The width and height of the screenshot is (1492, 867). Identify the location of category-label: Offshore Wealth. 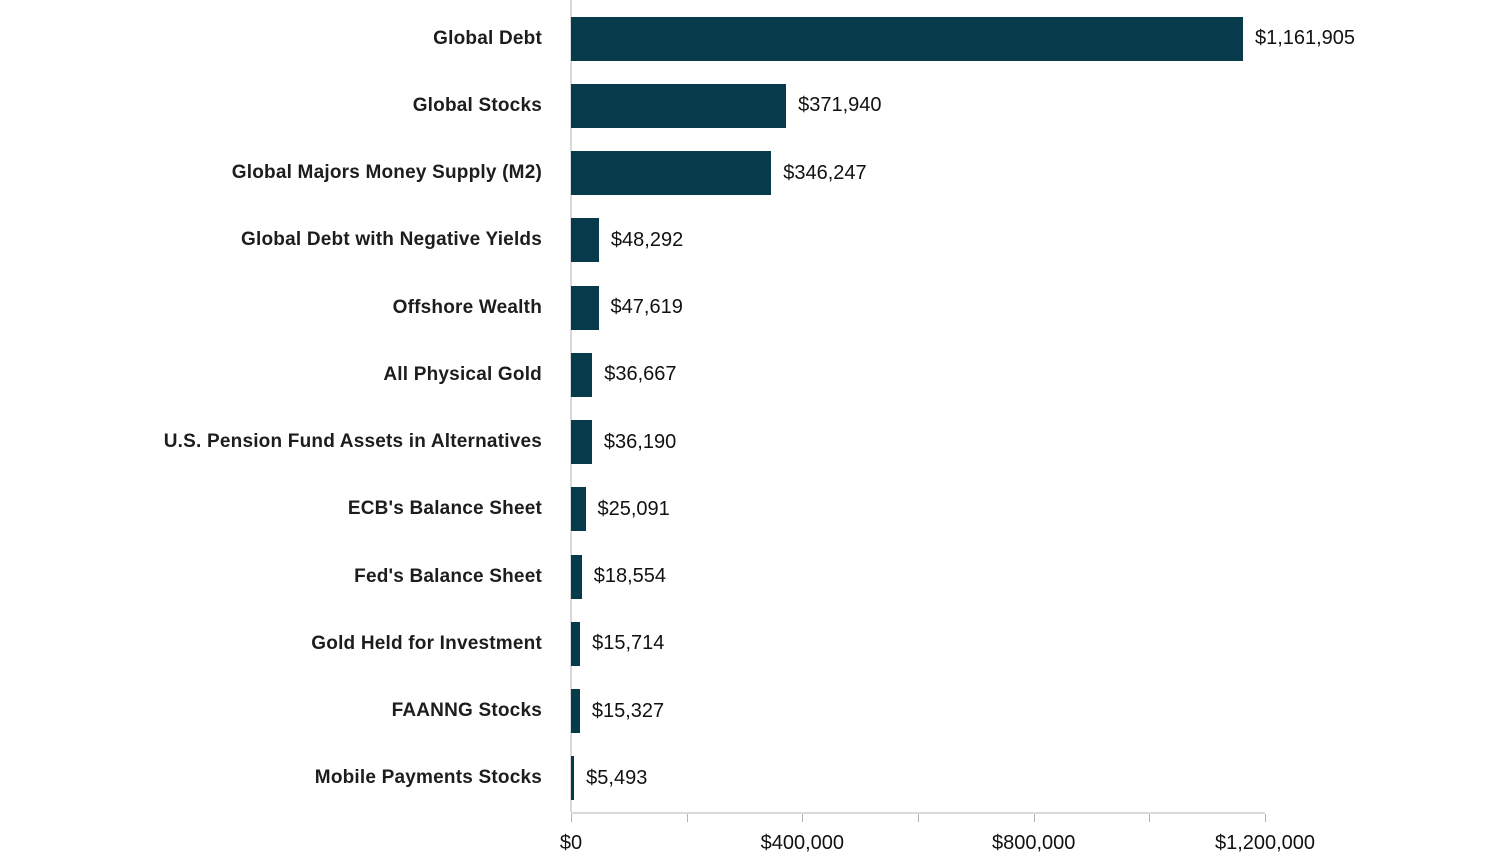
(467, 307).